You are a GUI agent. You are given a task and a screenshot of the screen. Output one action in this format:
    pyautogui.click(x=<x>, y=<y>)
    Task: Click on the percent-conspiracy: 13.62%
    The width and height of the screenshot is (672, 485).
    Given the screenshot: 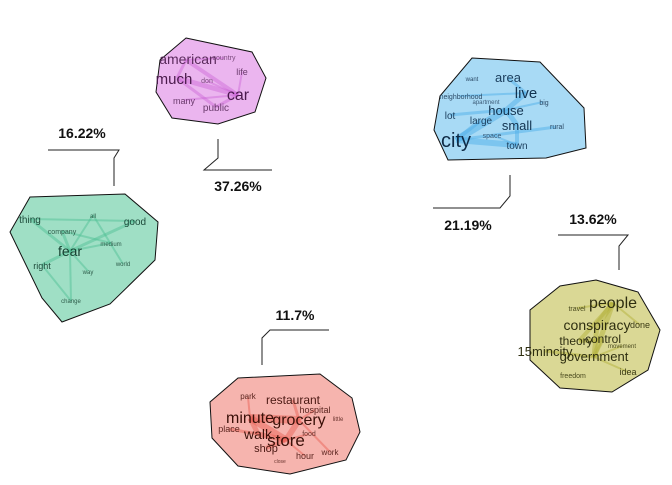 What is the action you would take?
    pyautogui.click(x=593, y=219)
    